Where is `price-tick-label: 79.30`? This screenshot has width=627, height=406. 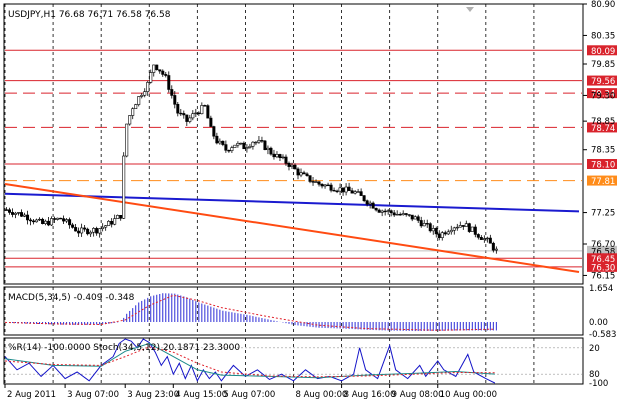 price-tick-label: 79.30 is located at coordinates (603, 96).